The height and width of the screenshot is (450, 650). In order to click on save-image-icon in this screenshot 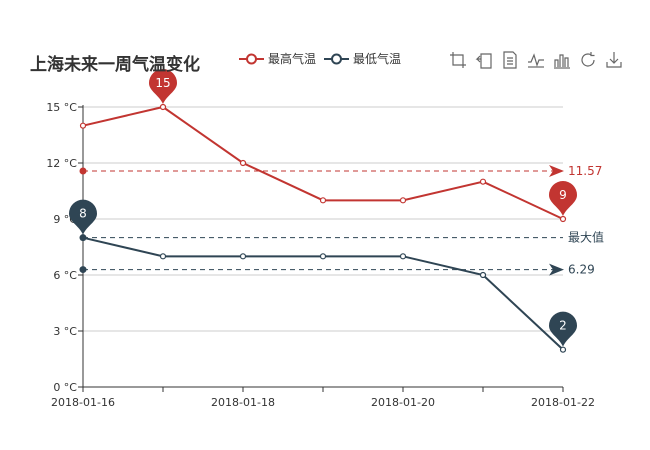, I will do `click(614, 60)`.